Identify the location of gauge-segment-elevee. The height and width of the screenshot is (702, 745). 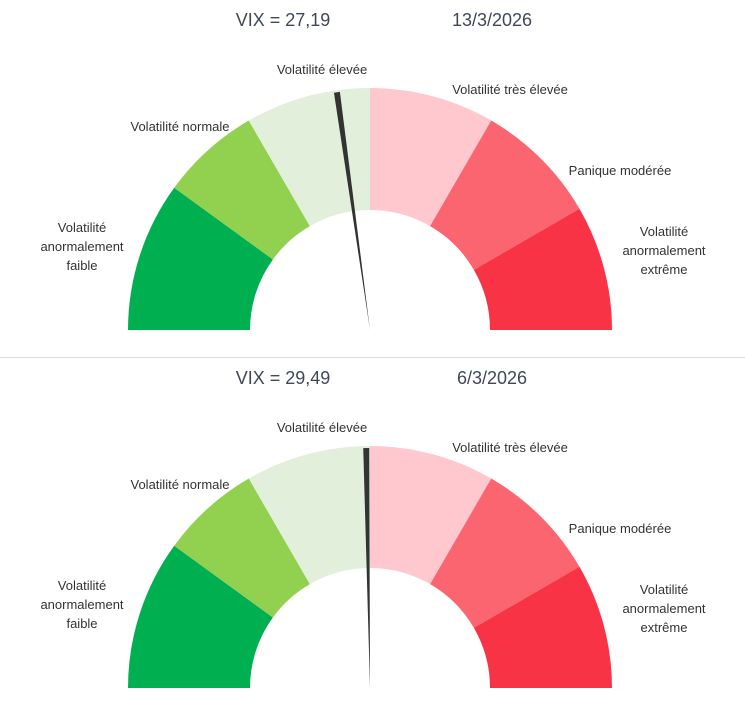
(309, 515).